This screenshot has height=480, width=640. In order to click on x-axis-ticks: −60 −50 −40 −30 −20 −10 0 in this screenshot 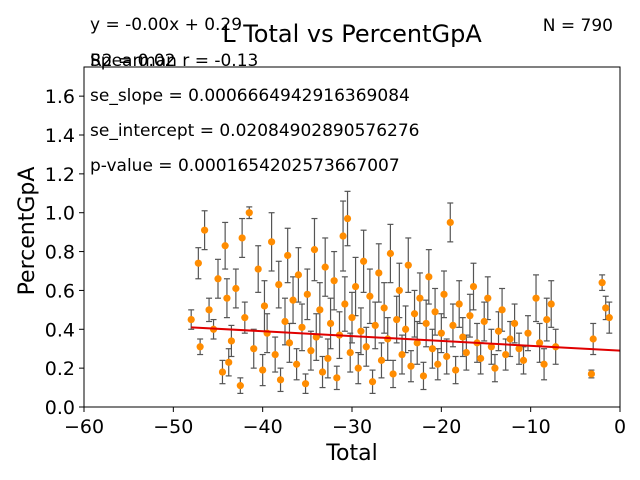, I will do `click(345, 422)`.